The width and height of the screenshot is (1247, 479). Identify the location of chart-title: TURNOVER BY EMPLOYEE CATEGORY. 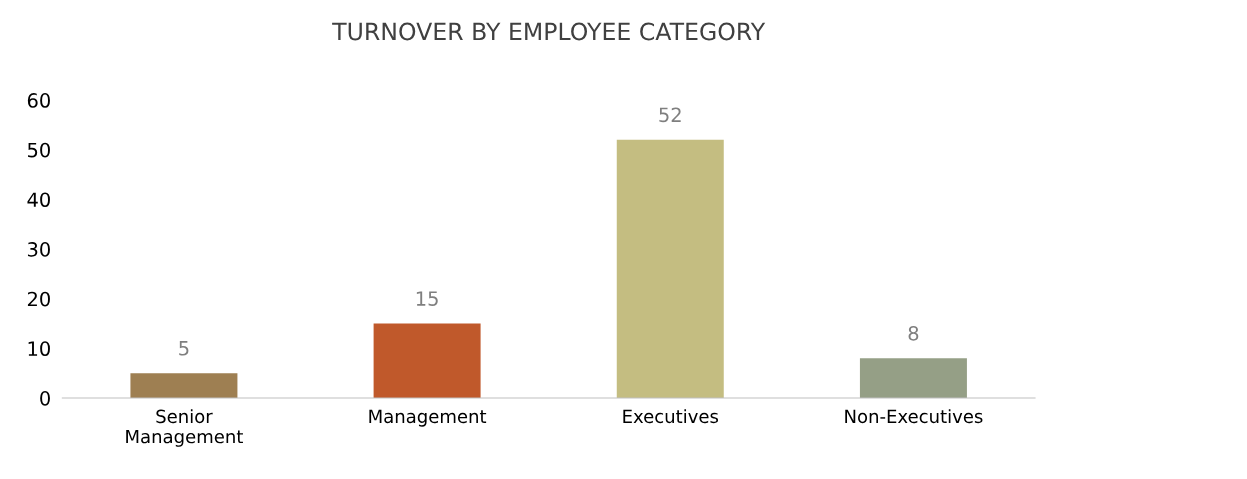
(549, 31).